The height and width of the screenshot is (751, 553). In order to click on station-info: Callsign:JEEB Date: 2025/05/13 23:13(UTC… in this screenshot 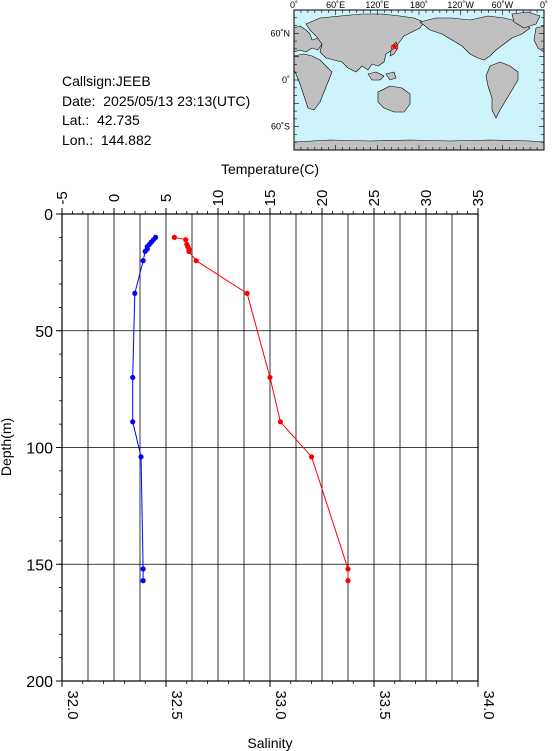, I will do `click(156, 111)`.